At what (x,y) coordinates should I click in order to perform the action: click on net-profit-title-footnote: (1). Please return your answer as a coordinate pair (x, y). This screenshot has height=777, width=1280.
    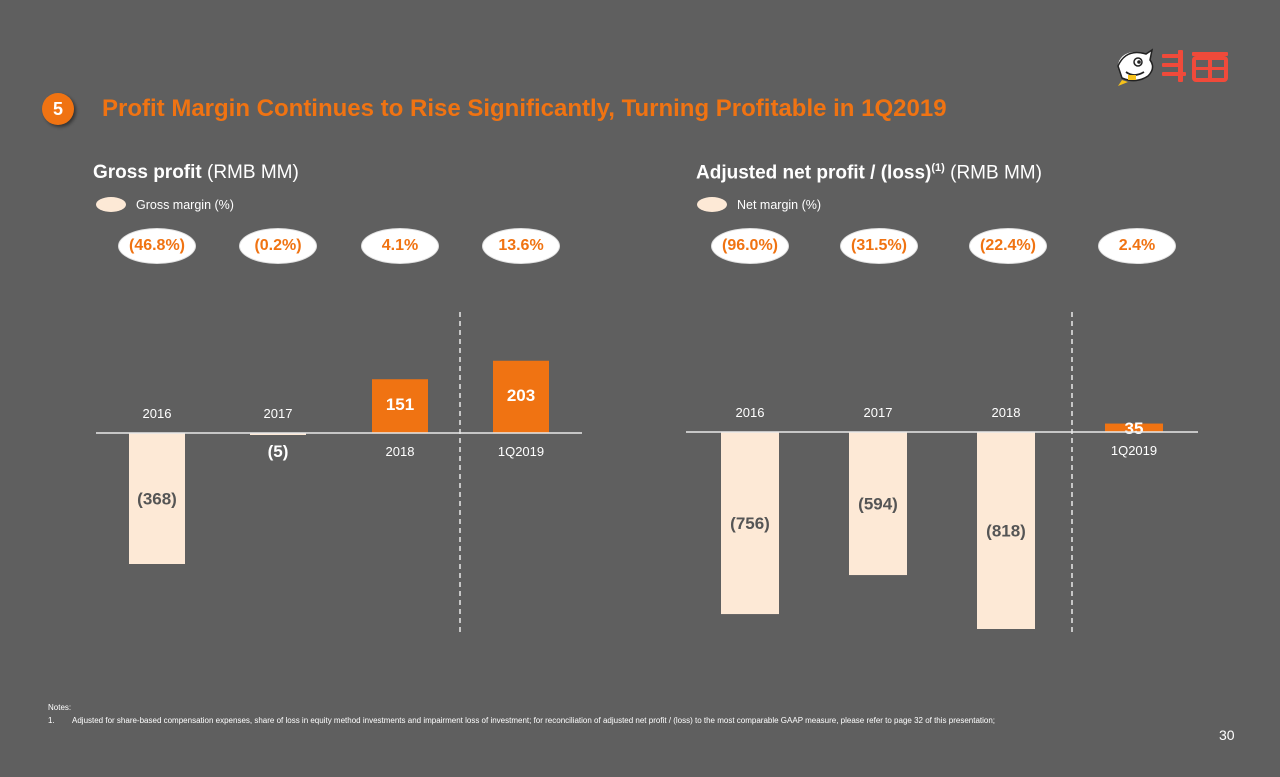
    Looking at the image, I should click on (938, 168).